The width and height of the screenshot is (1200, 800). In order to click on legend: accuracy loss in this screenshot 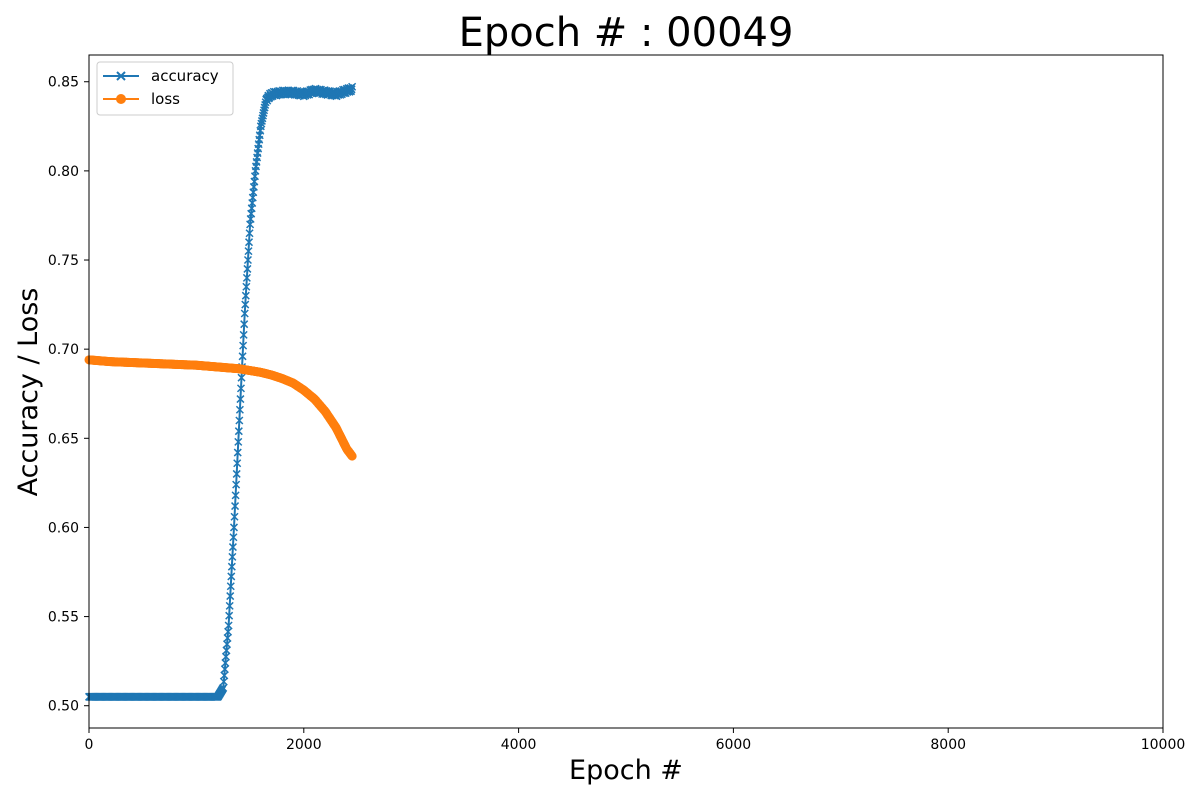, I will do `click(165, 88)`.